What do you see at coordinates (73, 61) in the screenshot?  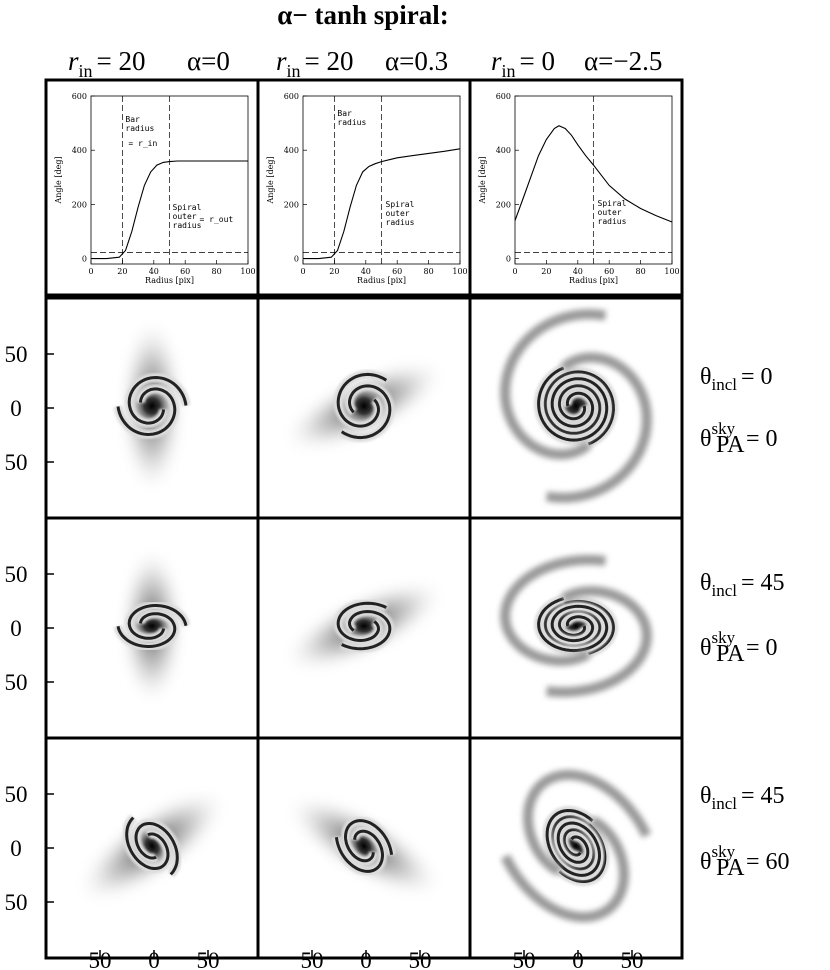 I see `r-symbol: r` at bounding box center [73, 61].